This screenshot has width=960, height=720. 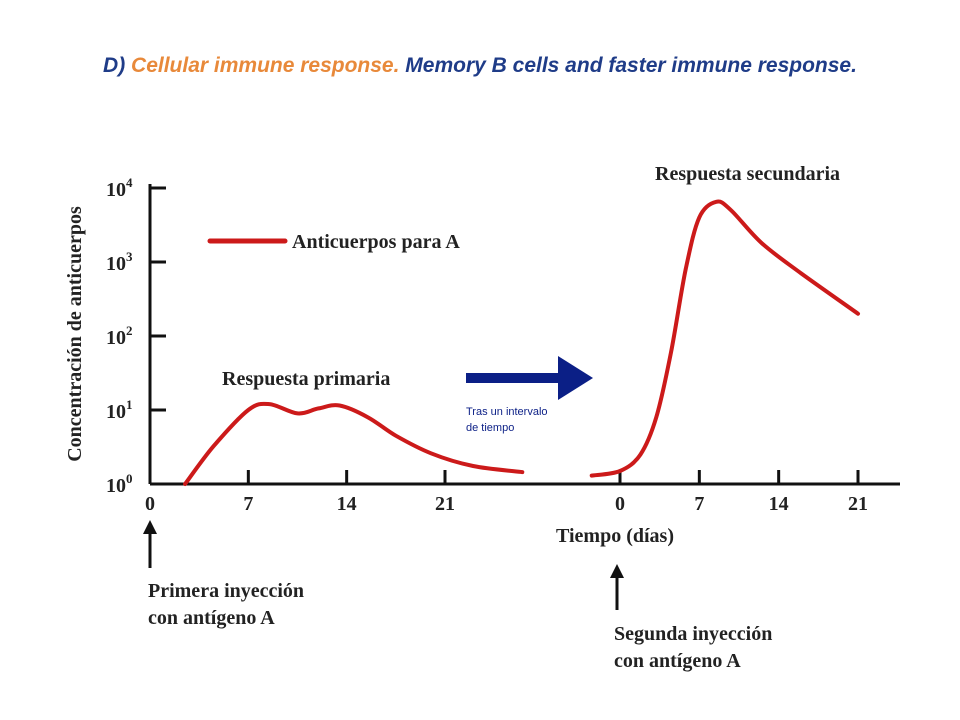 I want to click on transition-arrow-head, so click(x=575, y=378).